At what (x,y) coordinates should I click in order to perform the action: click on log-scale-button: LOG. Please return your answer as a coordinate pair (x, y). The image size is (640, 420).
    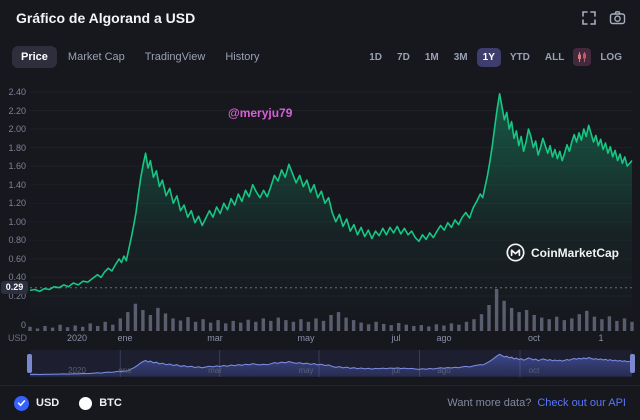
    Looking at the image, I should click on (611, 57).